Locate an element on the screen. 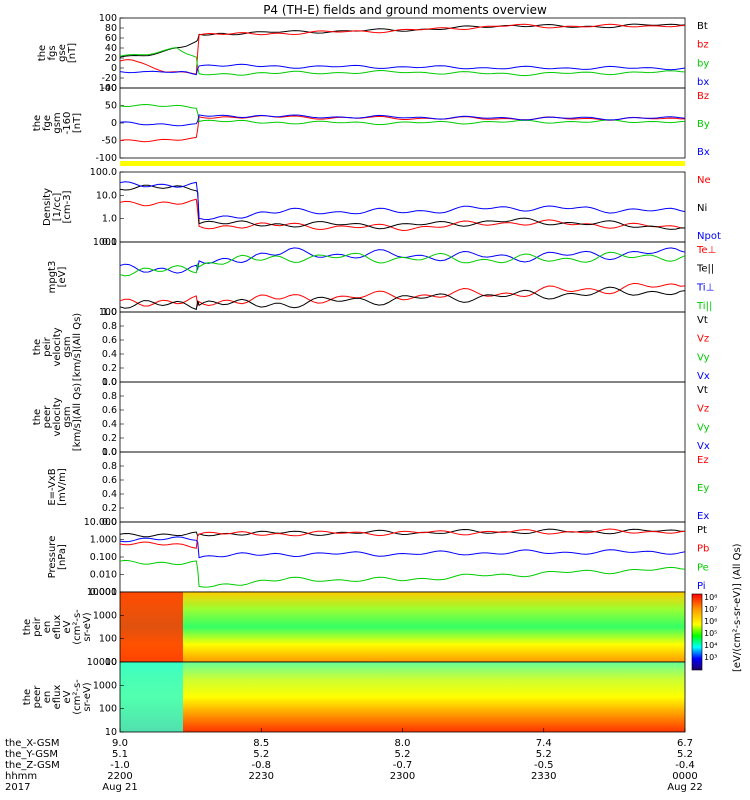 The width and height of the screenshot is (750, 800). x-tick-label: 2330 is located at coordinates (543, 776).